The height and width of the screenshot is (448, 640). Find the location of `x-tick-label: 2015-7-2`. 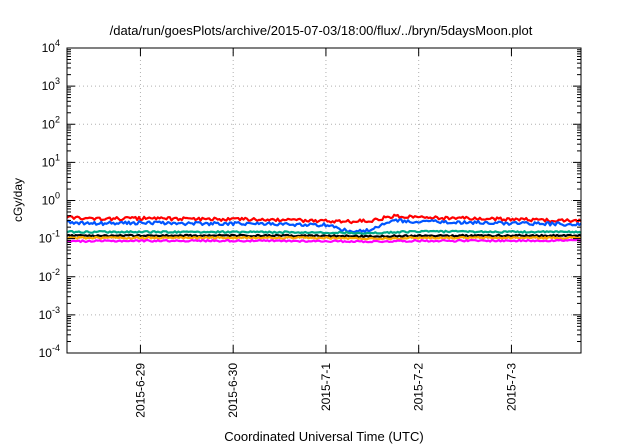

x-tick-label: 2015-7-2 is located at coordinates (419, 387).